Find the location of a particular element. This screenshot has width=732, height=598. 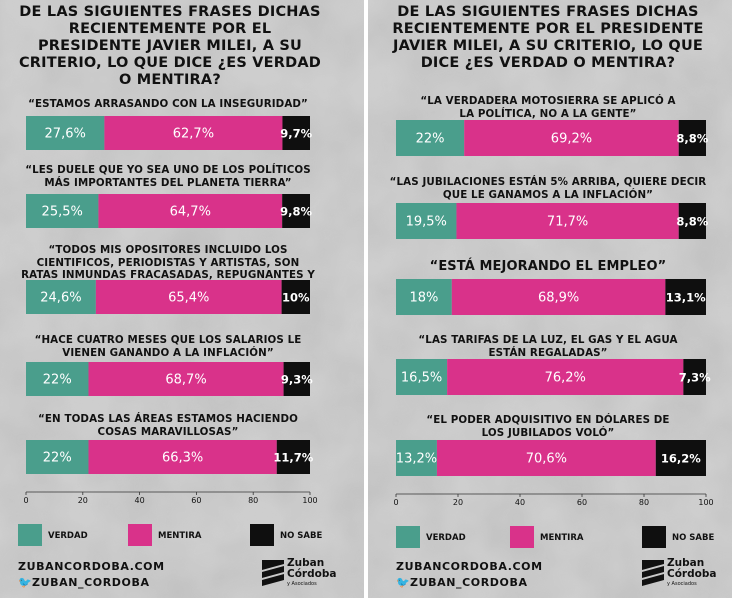

data-label-no-sabe-3: 10% is located at coordinates (296, 298).